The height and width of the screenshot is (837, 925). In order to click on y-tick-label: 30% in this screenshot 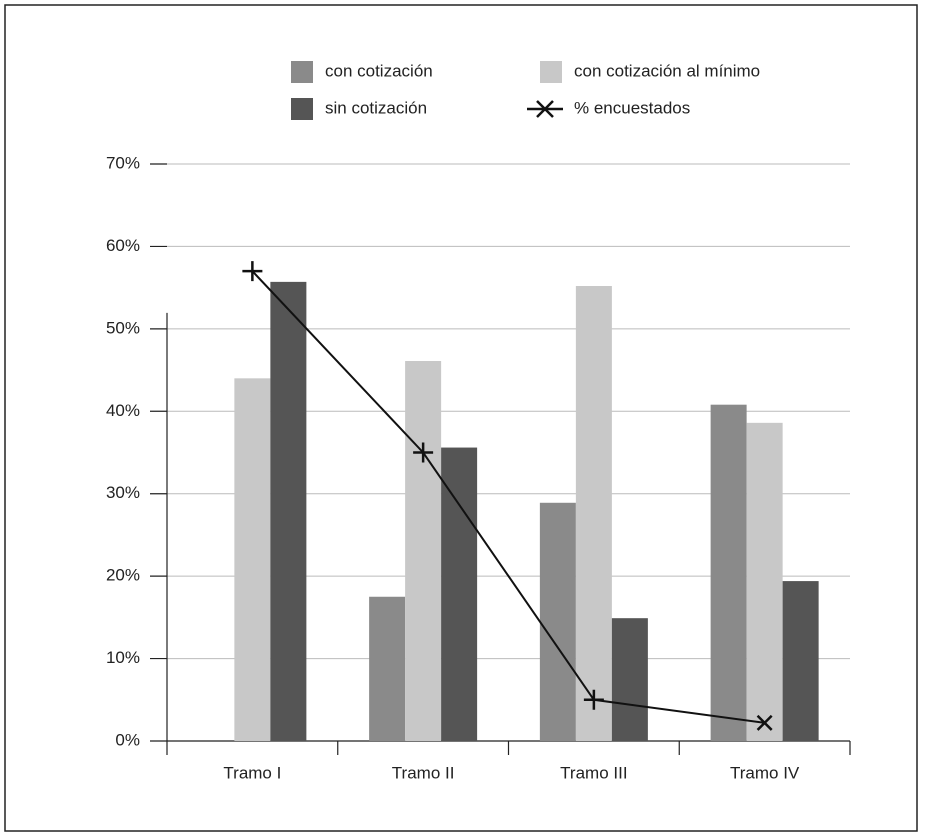, I will do `click(123, 492)`.